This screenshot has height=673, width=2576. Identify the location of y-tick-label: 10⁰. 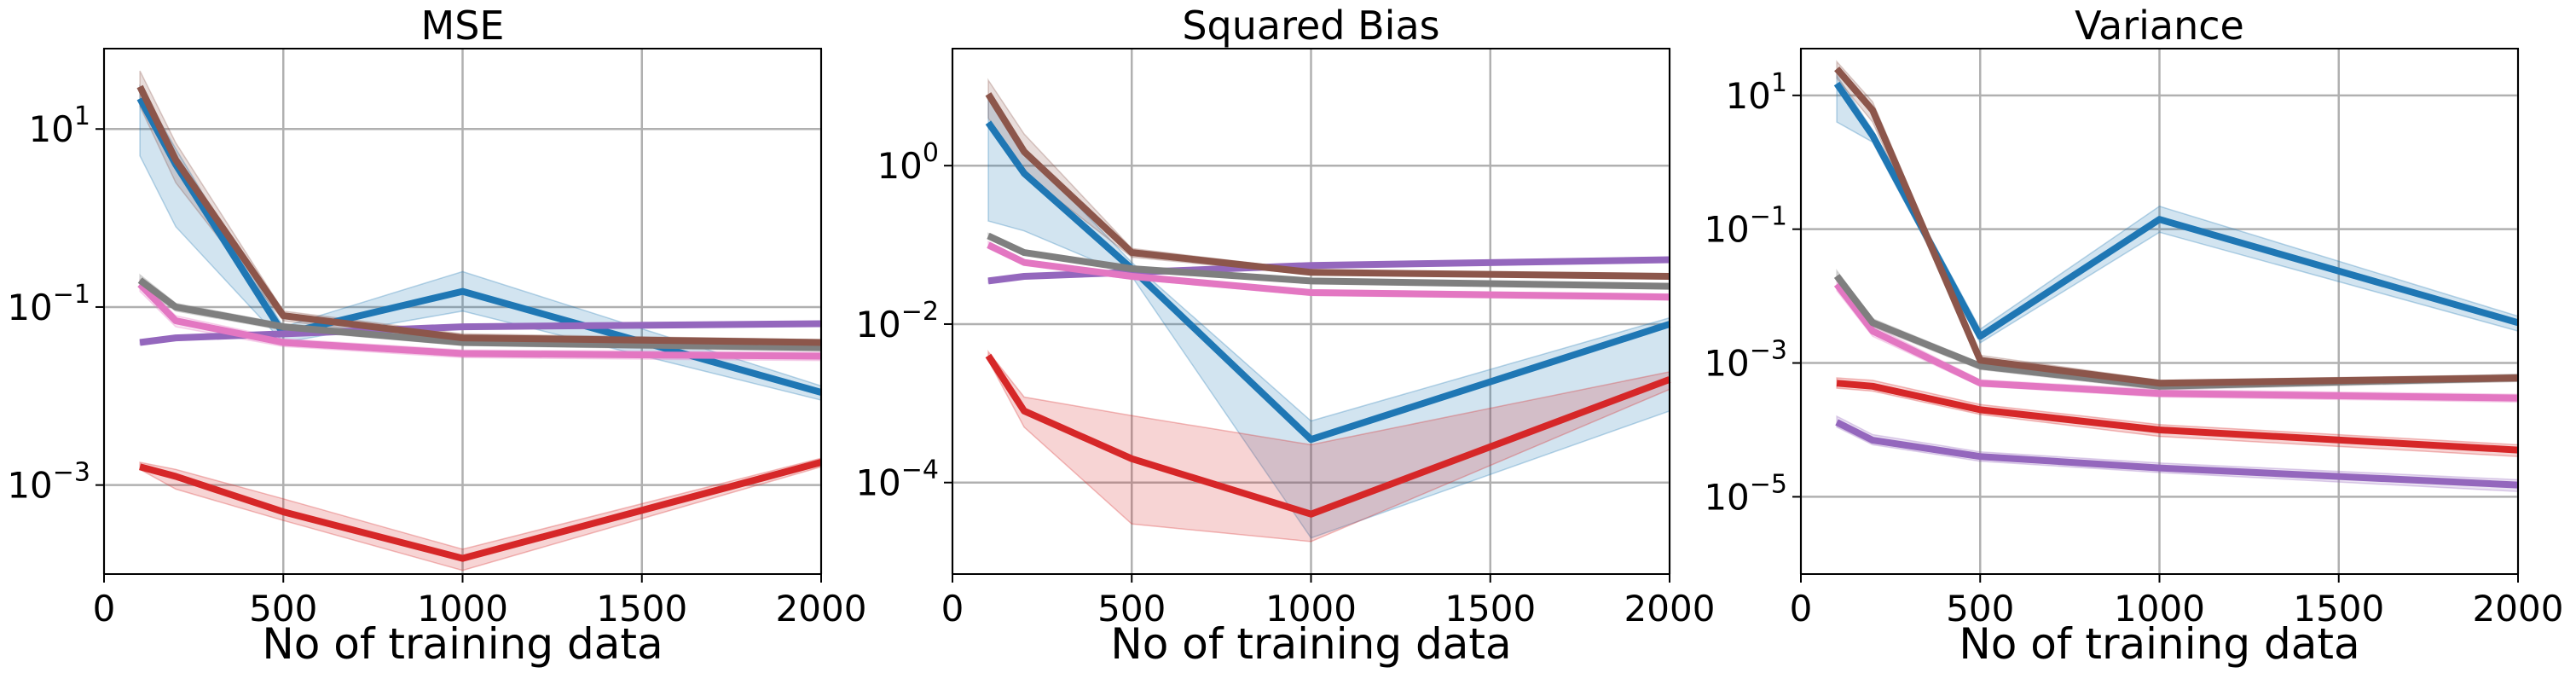
(908, 163).